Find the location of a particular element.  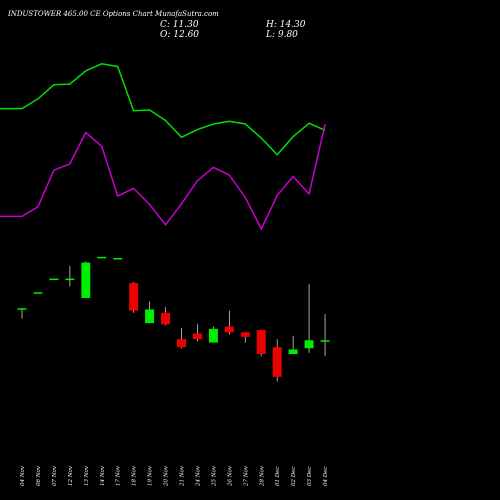

x-tick-label: 01 Dec is located at coordinates (278, 477).